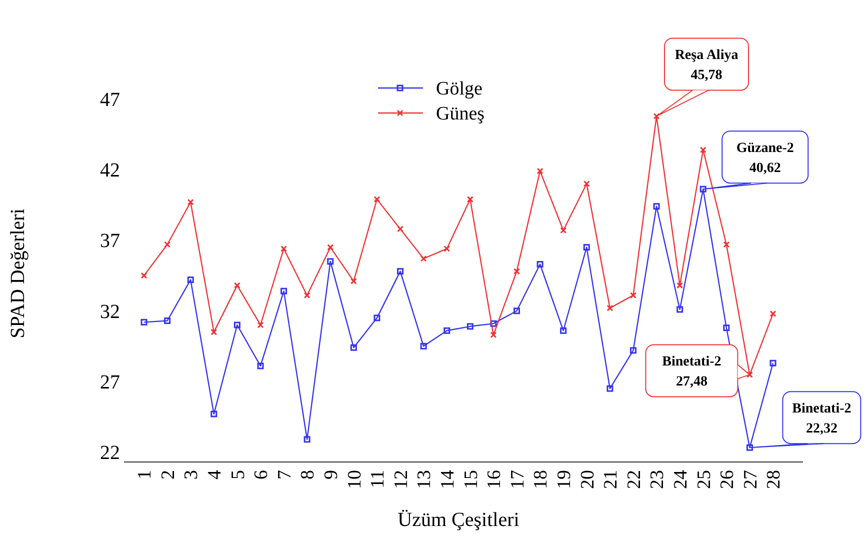 This screenshot has width=866, height=536. I want to click on x-tick-label: 14, so click(448, 479).